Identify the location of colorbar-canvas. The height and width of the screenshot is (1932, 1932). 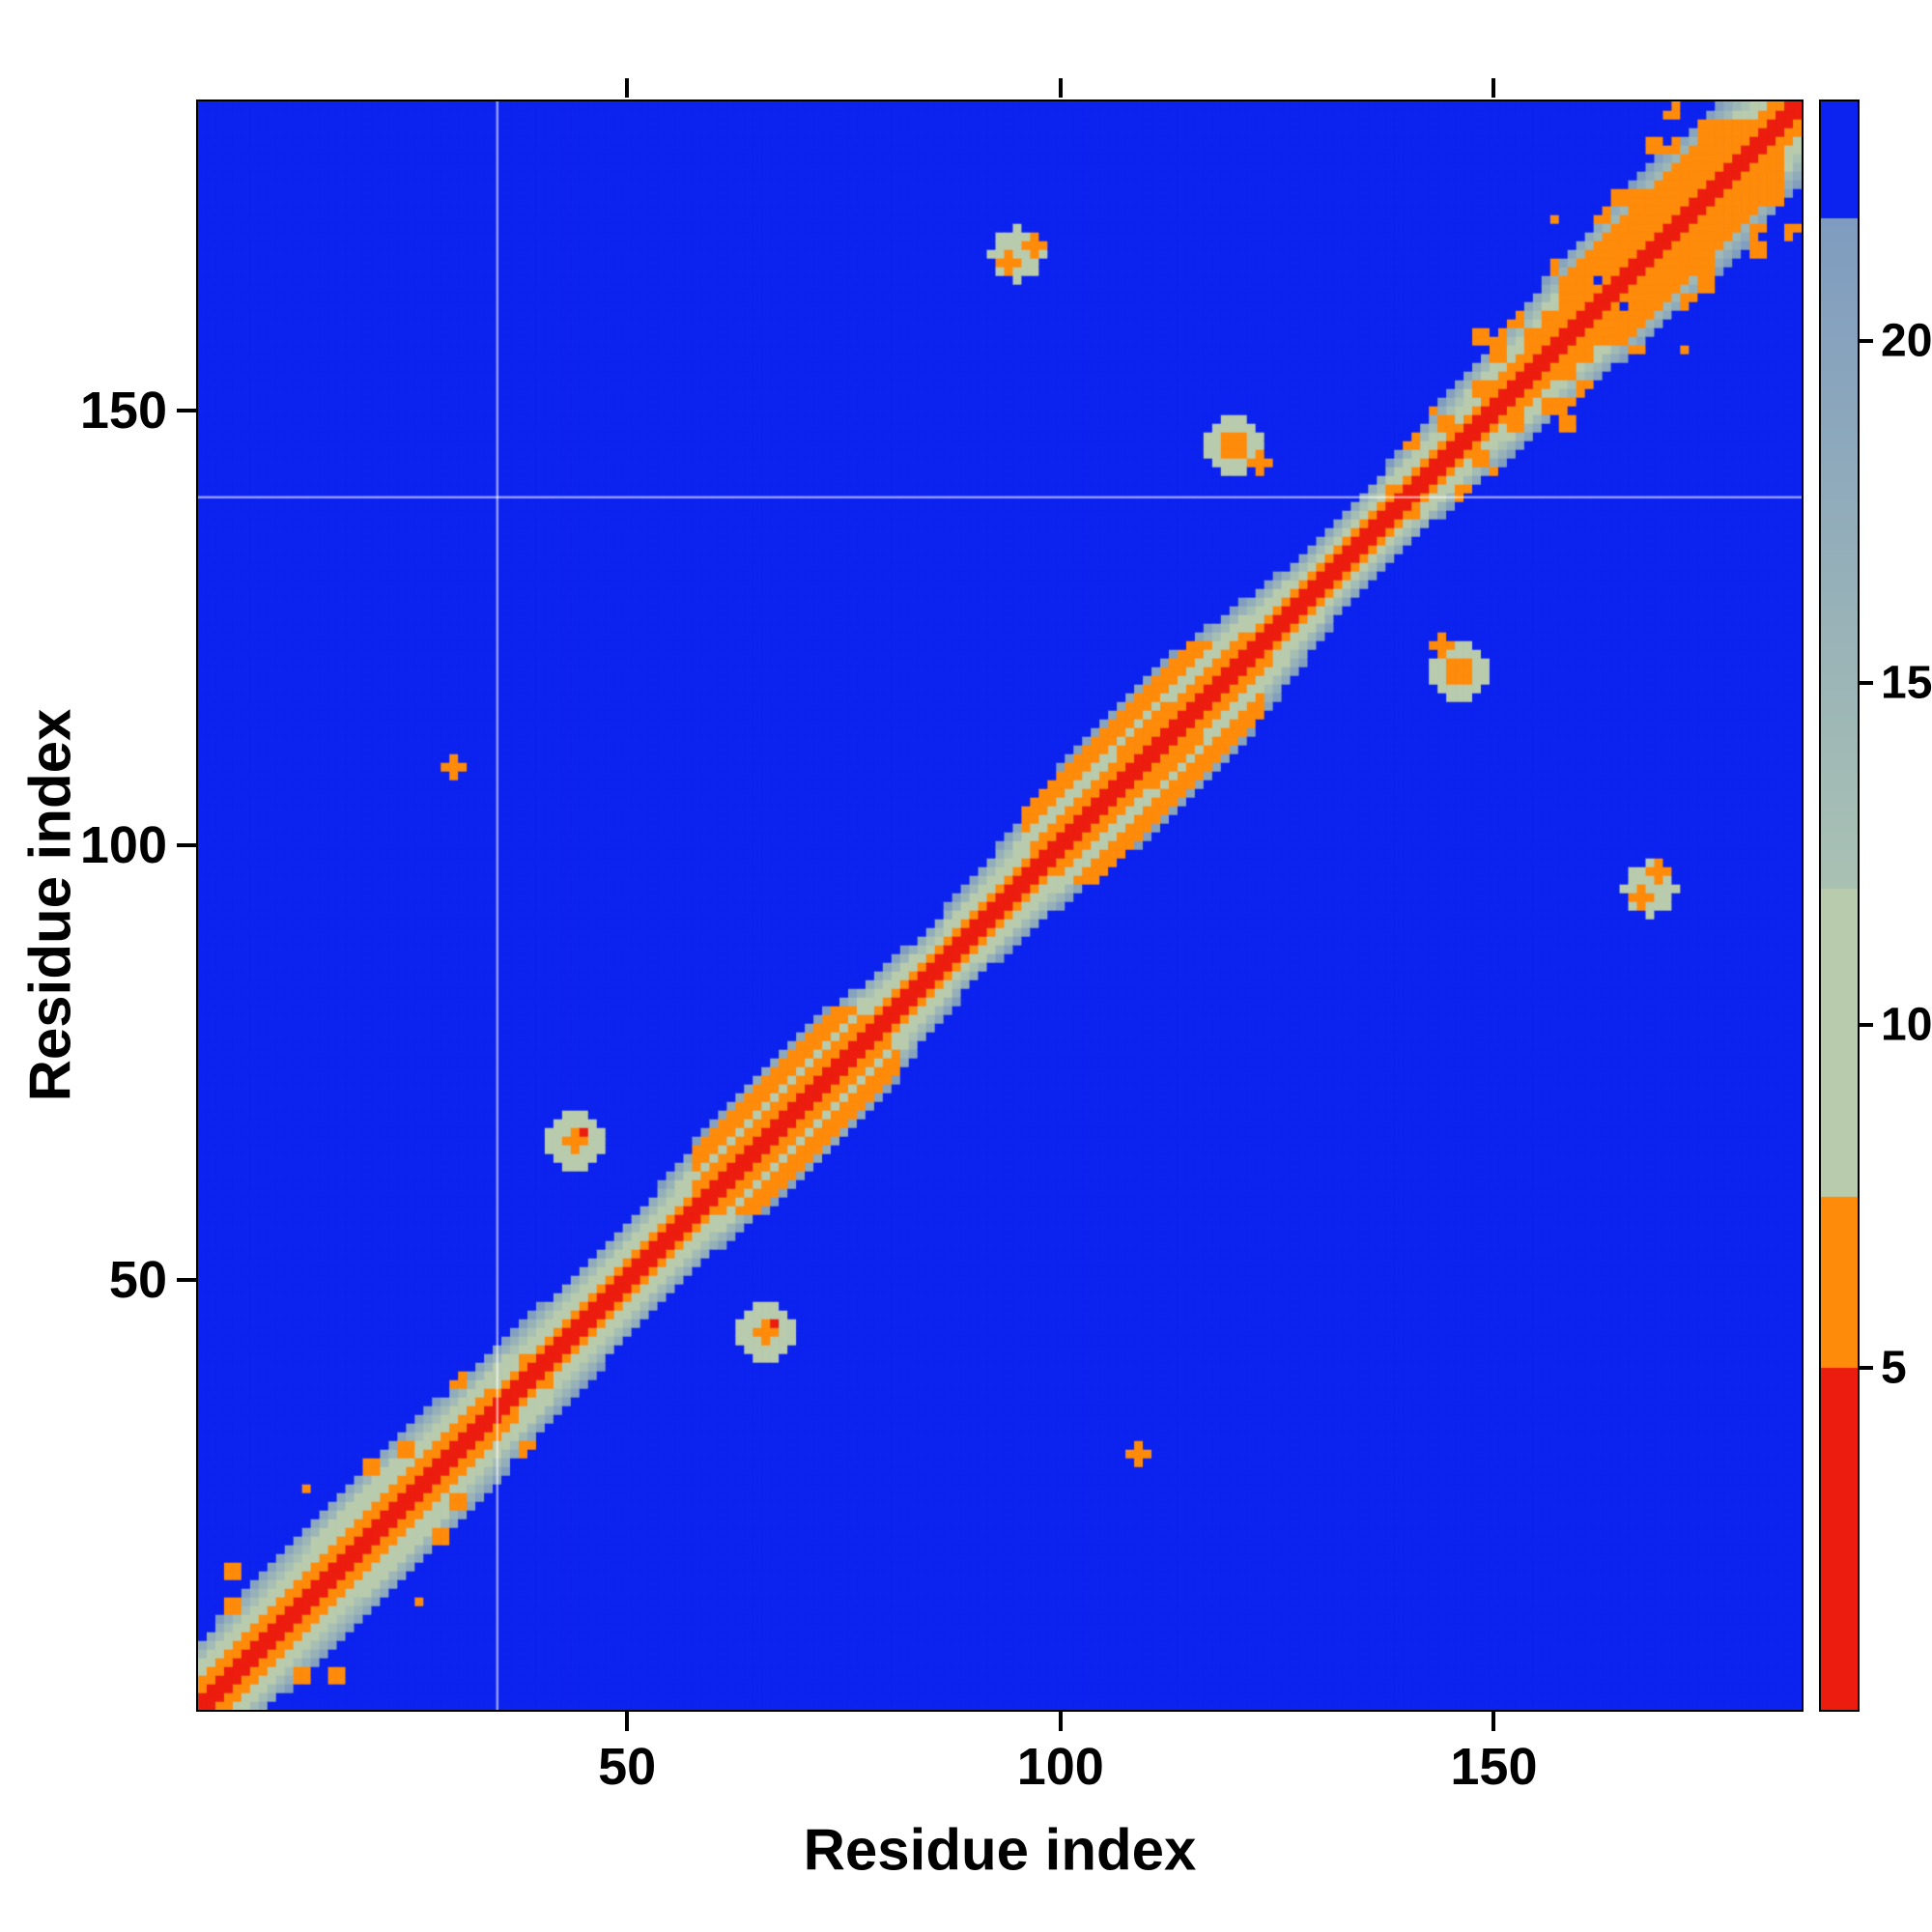
(1839, 905).